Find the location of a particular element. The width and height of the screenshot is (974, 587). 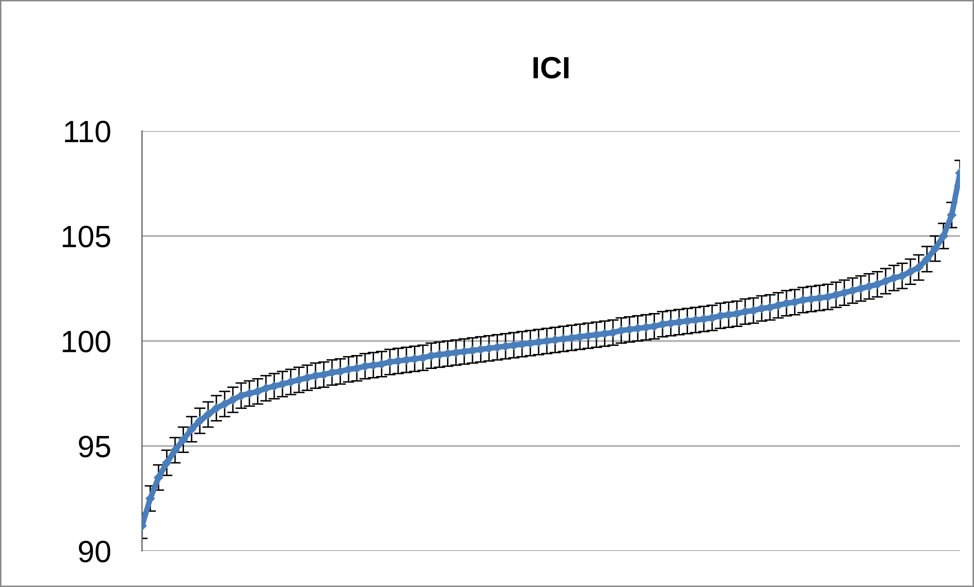

y-tick-label: 100 is located at coordinates (86, 341).